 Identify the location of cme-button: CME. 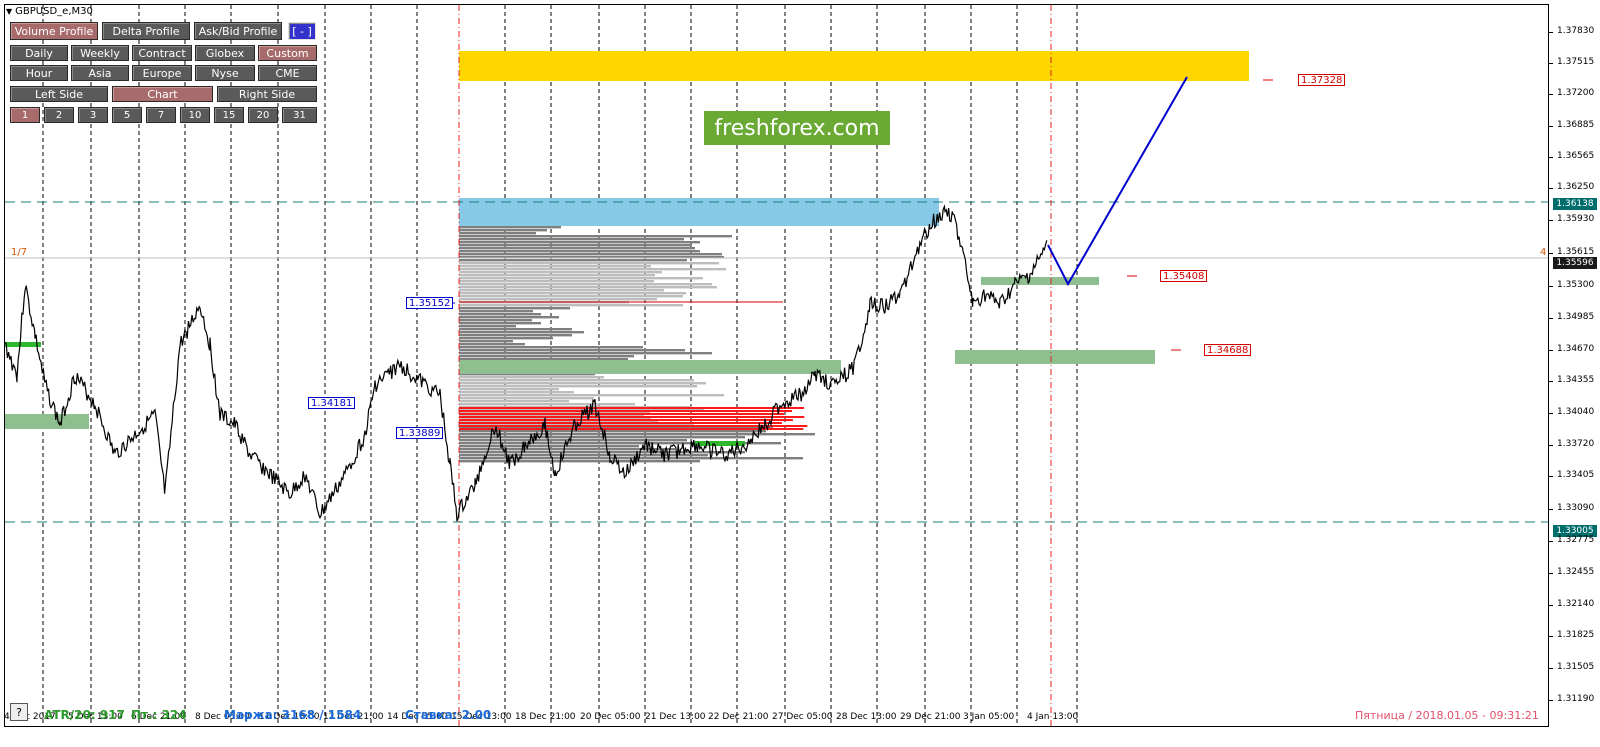
(287, 73).